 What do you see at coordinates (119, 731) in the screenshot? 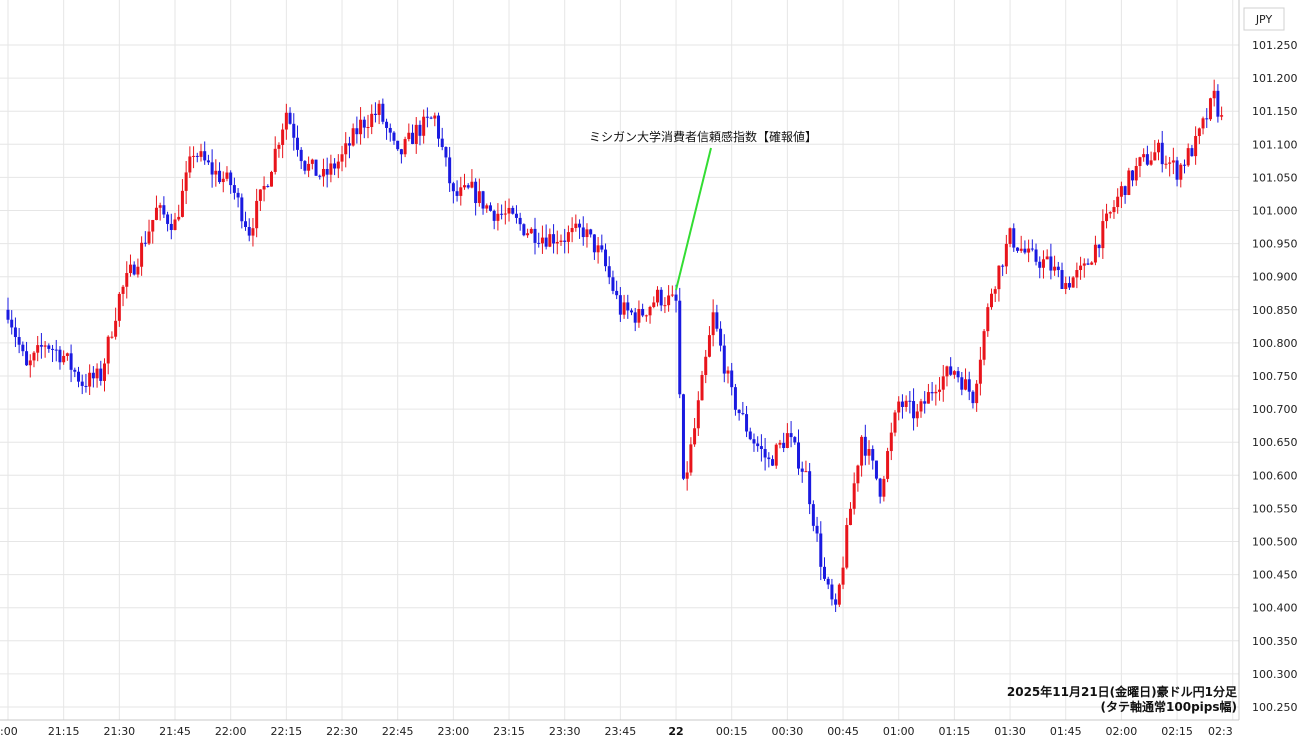
I see `x-tick-label: 21:30` at bounding box center [119, 731].